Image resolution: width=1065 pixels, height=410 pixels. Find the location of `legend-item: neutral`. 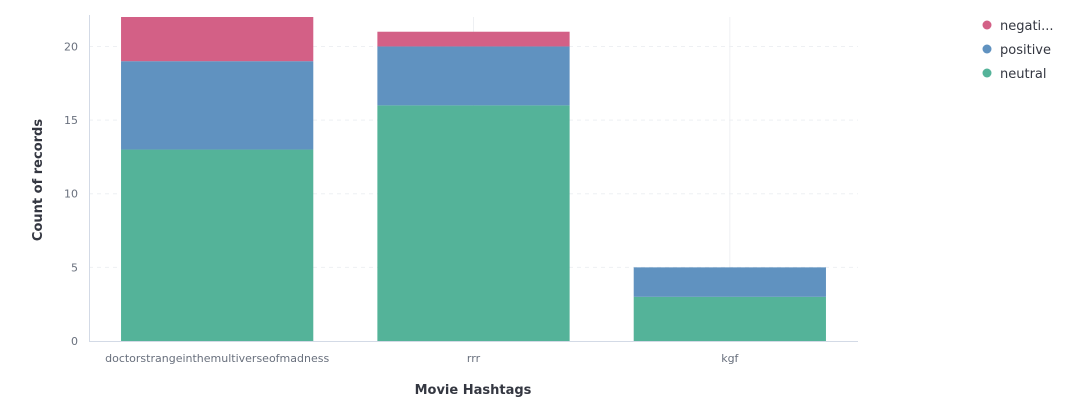

legend-item: neutral is located at coordinates (1014, 74).